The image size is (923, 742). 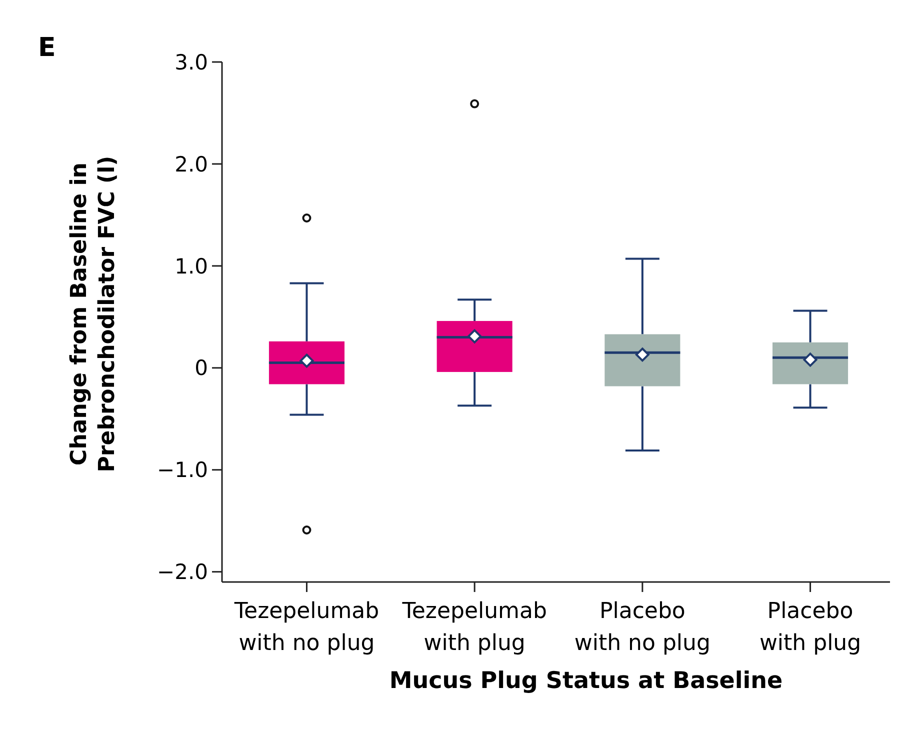 What do you see at coordinates (93, 314) in the screenshot?
I see `y-axis-title: Change from Baseline in Prebronchodilator FVC (l)` at bounding box center [93, 314].